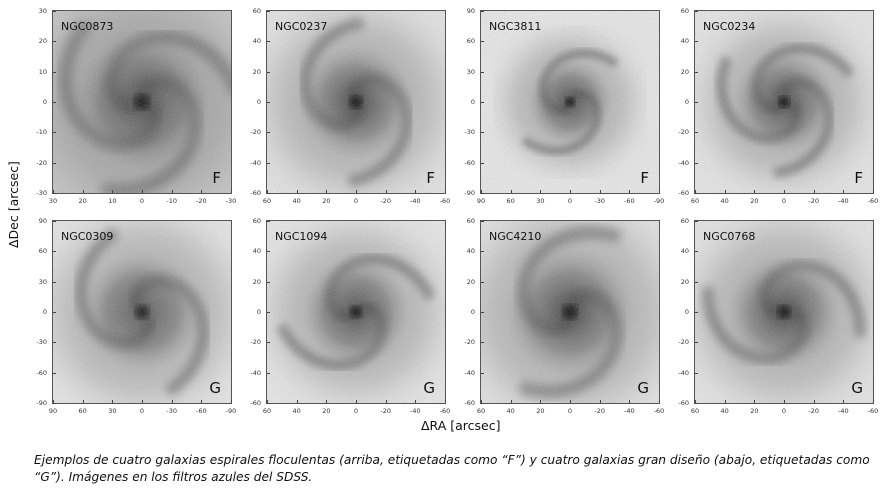 This screenshot has height=490, width=890. Describe the element at coordinates (301, 26) in the screenshot. I see `galaxy-name: NGC0237` at that location.